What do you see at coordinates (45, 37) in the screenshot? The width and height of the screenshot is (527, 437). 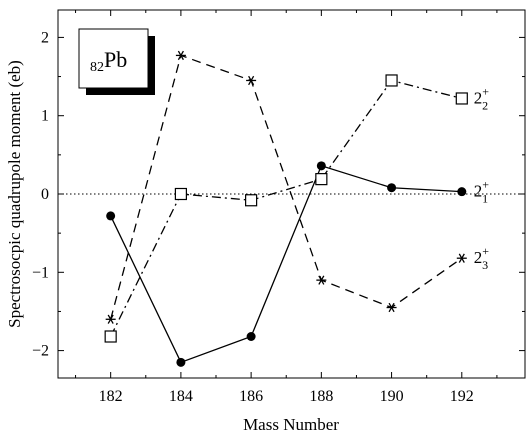 I see `y-tick-label: 2` at bounding box center [45, 37].